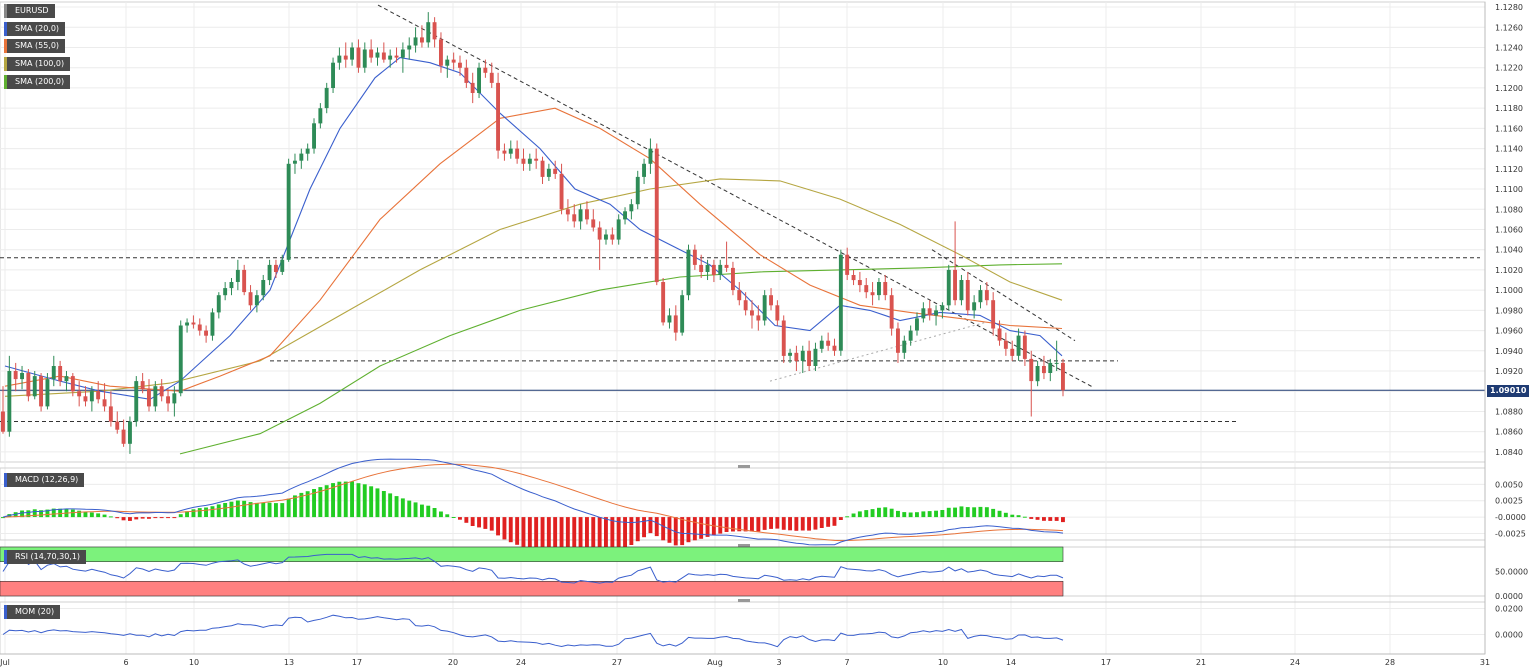  What do you see at coordinates (1509, 229) in the screenshot?
I see `price-tick-label: 1.1060` at bounding box center [1509, 229].